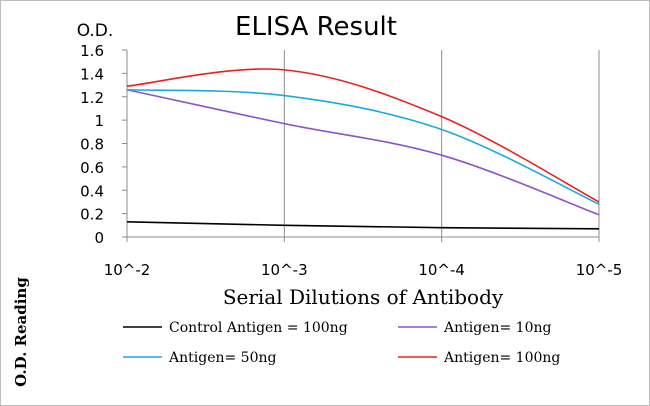 This screenshot has height=406, width=650. What do you see at coordinates (258, 328) in the screenshot?
I see `legend-label: Control Antigen = 100ng` at bounding box center [258, 328].